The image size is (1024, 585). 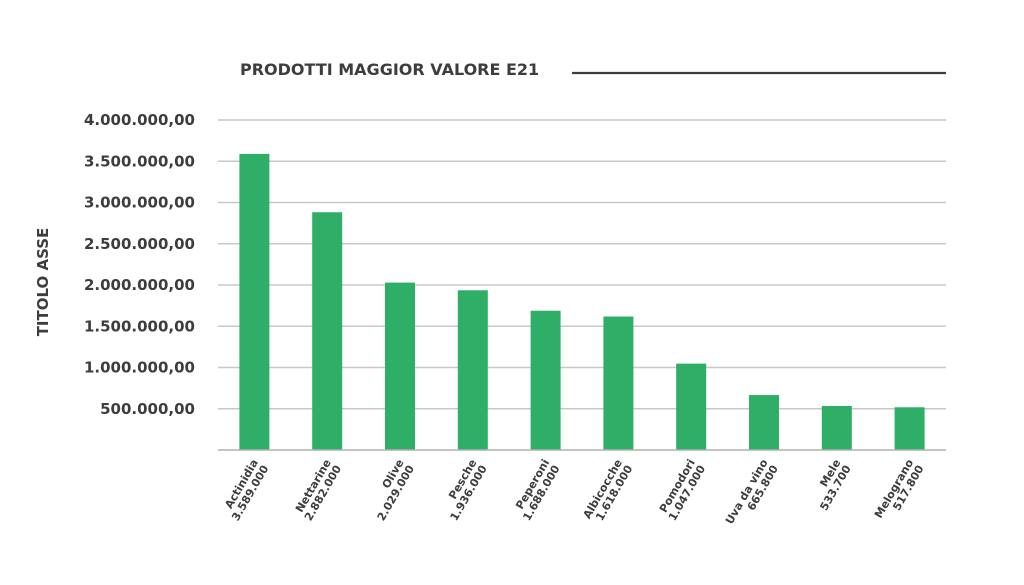 I want to click on y-tick-label: 2.500.000,00, so click(x=139, y=244).